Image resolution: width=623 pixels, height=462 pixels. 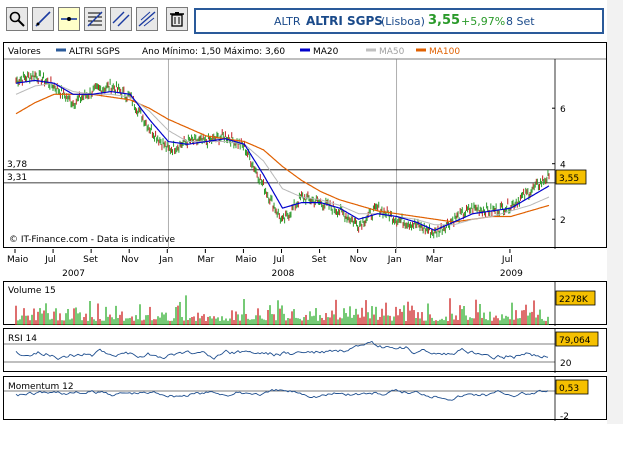 I want to click on quote-date: 8 Set, so click(x=520, y=21).